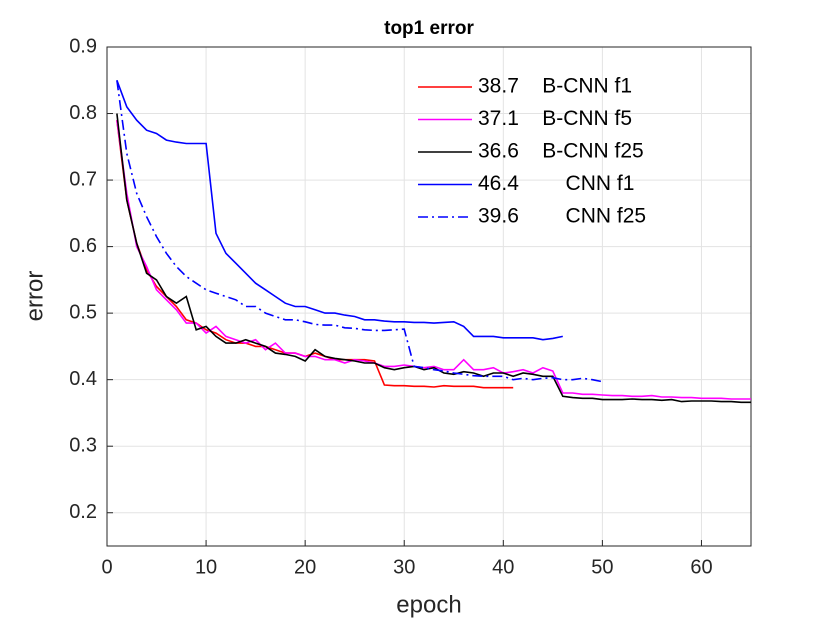 This screenshot has width=830, height=623. I want to click on legend-label: 46.4 CNN f1, so click(556, 183).